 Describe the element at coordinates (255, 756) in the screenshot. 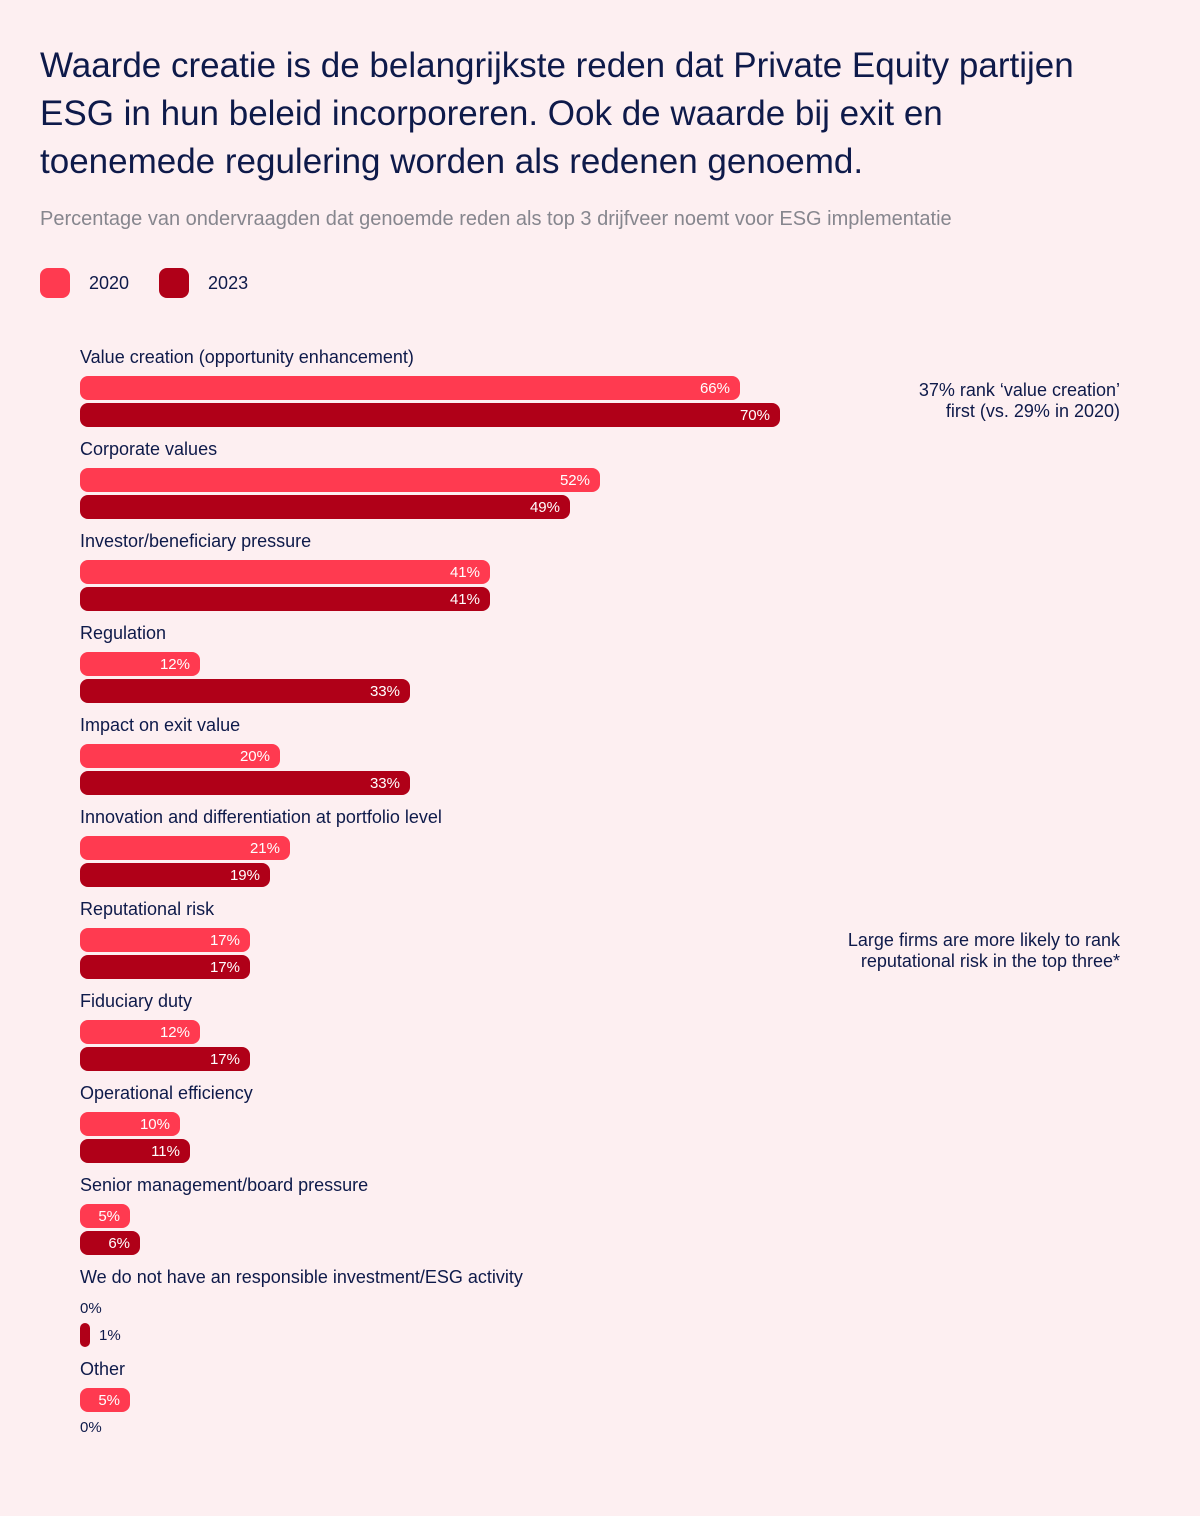

I see `data-label-2020: 20%` at that location.